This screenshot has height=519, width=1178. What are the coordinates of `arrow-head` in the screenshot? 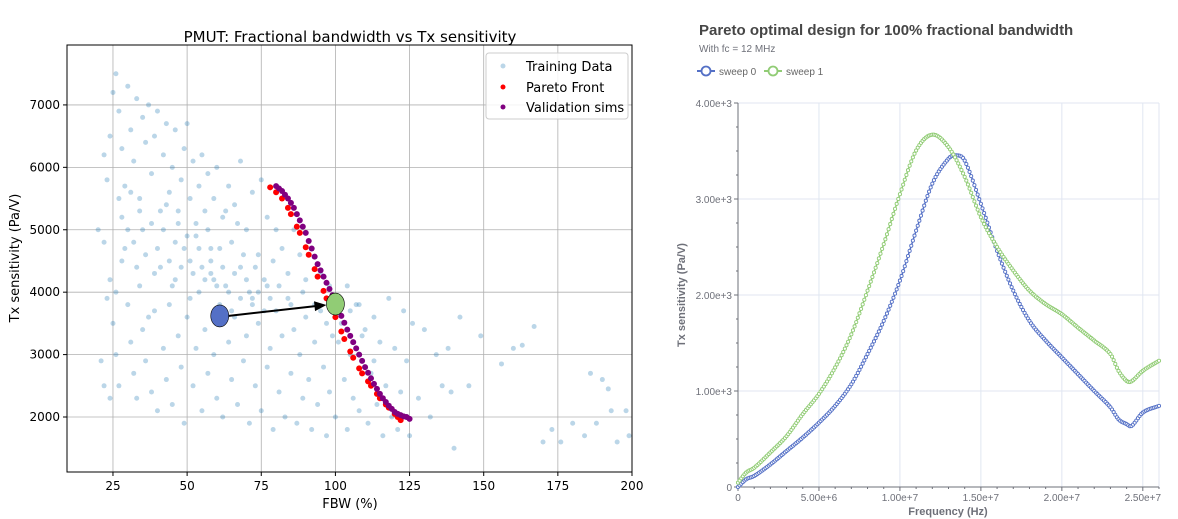 It's located at (320, 306).